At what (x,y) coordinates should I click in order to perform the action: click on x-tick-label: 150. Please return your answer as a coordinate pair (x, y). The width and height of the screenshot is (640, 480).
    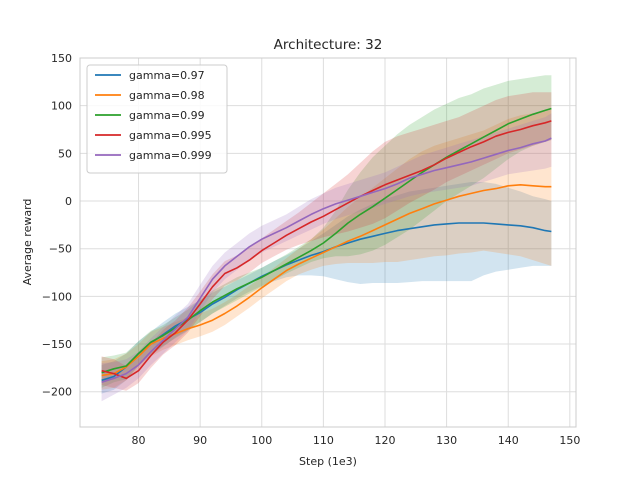
    Looking at the image, I should click on (569, 440).